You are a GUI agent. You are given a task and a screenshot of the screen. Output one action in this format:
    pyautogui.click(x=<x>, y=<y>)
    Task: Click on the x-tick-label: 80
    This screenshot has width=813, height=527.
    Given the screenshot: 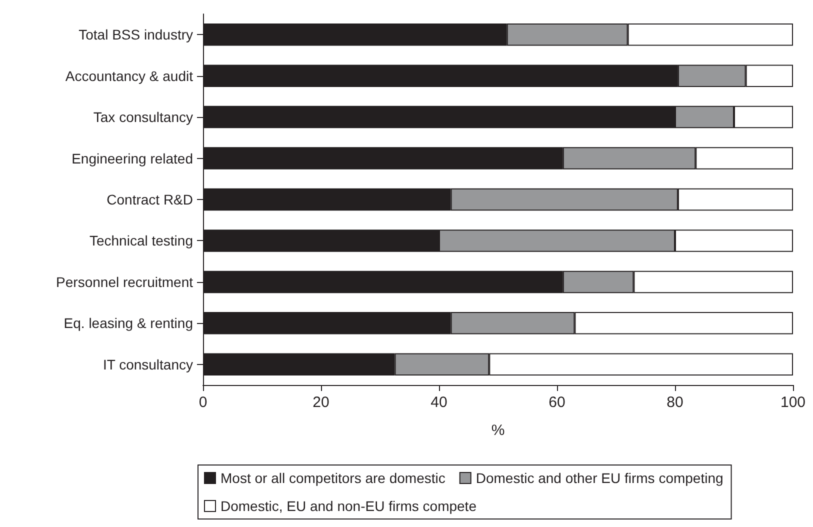 What is the action you would take?
    pyautogui.click(x=675, y=402)
    